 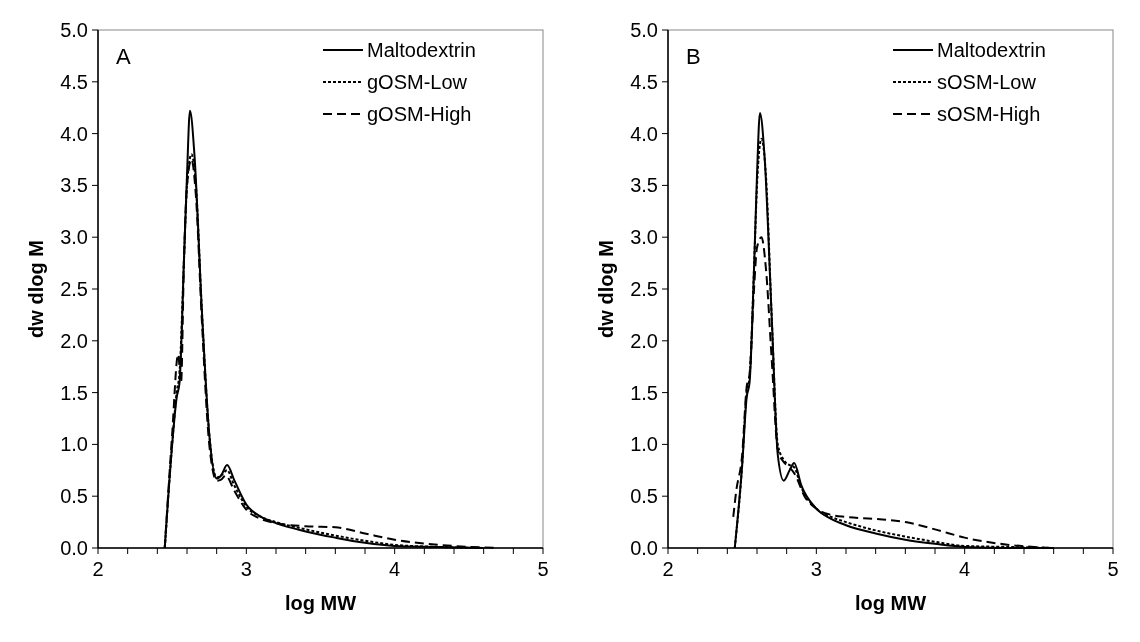 What do you see at coordinates (419, 114) in the screenshot?
I see `legend-label: gOSM-High` at bounding box center [419, 114].